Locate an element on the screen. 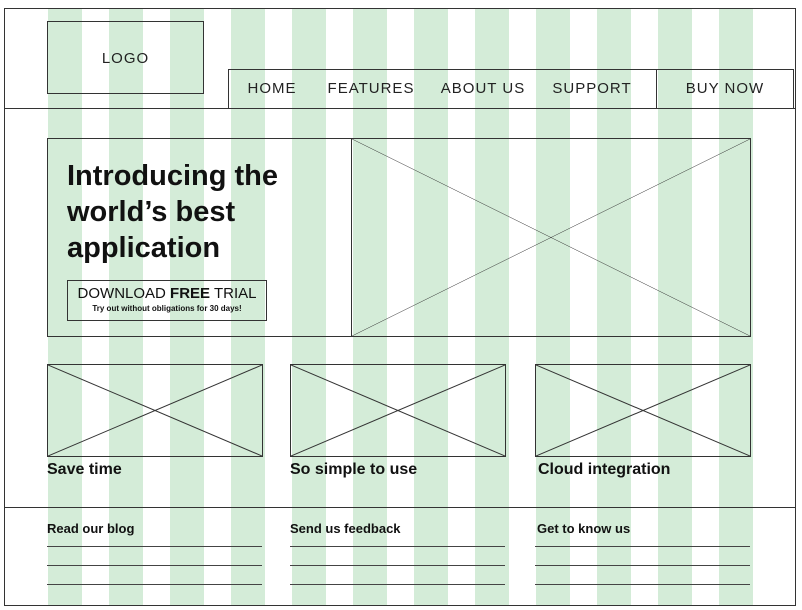  nav-item-home: HOME is located at coordinates (272, 88).